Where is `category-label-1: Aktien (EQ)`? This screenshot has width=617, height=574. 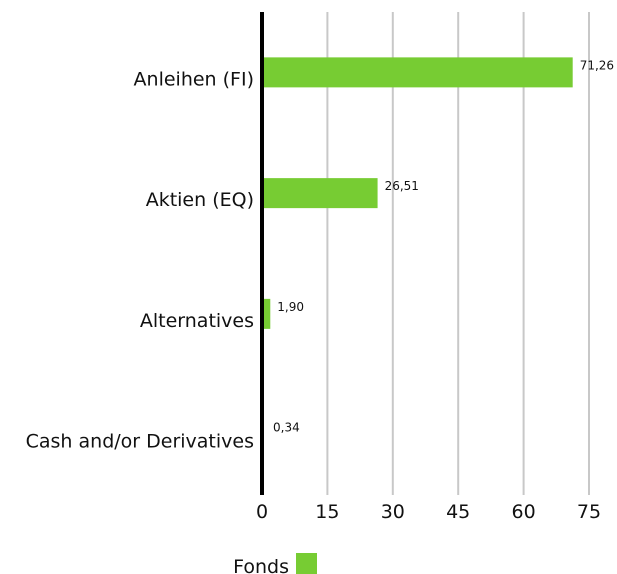 category-label-1: Aktien (EQ) is located at coordinates (200, 200).